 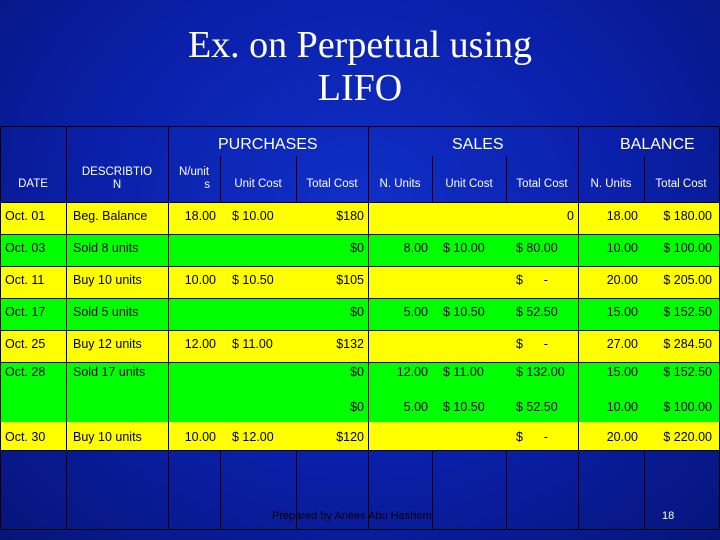 I want to click on table-cell-sales-total: $ 80.00, so click(x=537, y=248).